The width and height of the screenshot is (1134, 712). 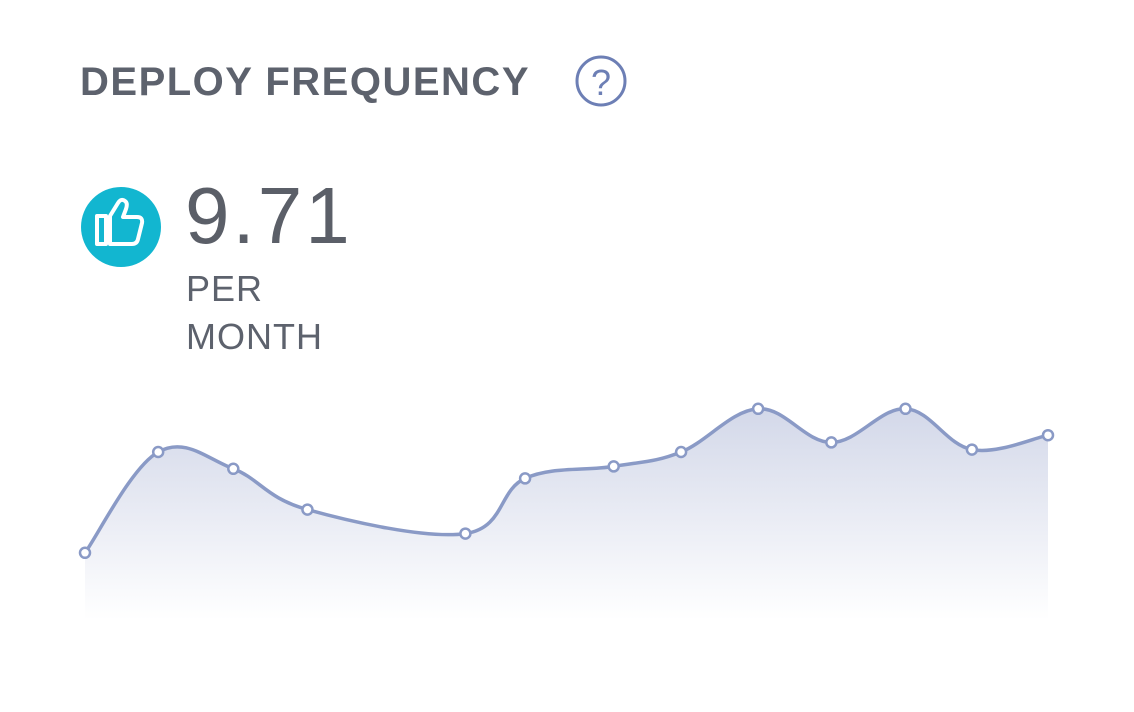 I want to click on help-icon: ?, so click(x=601, y=81).